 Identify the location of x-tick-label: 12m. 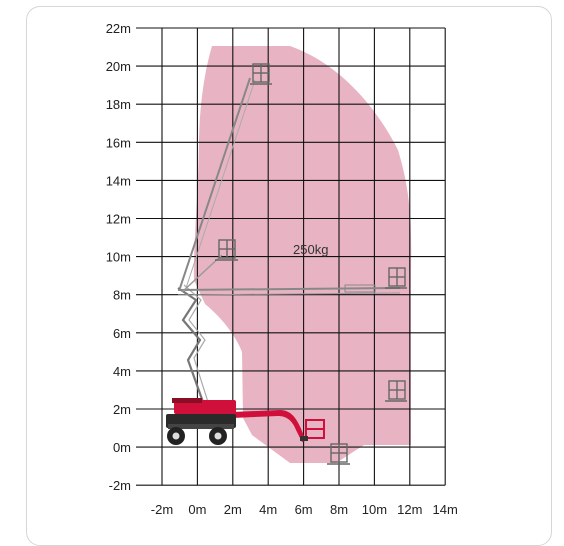
(409, 509).